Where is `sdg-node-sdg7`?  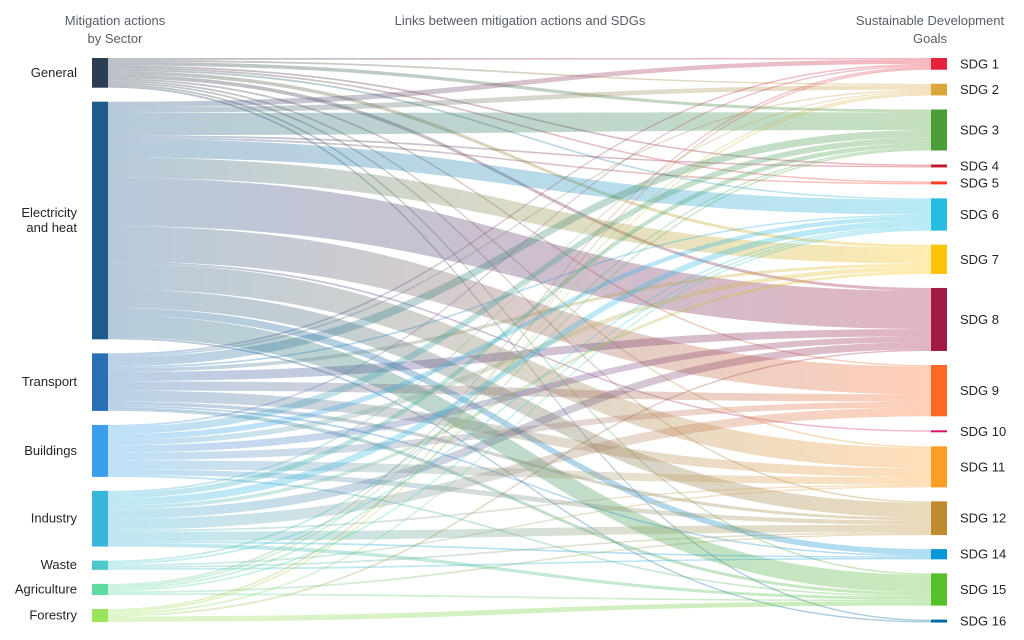
sdg-node-sdg7 is located at coordinates (939, 259).